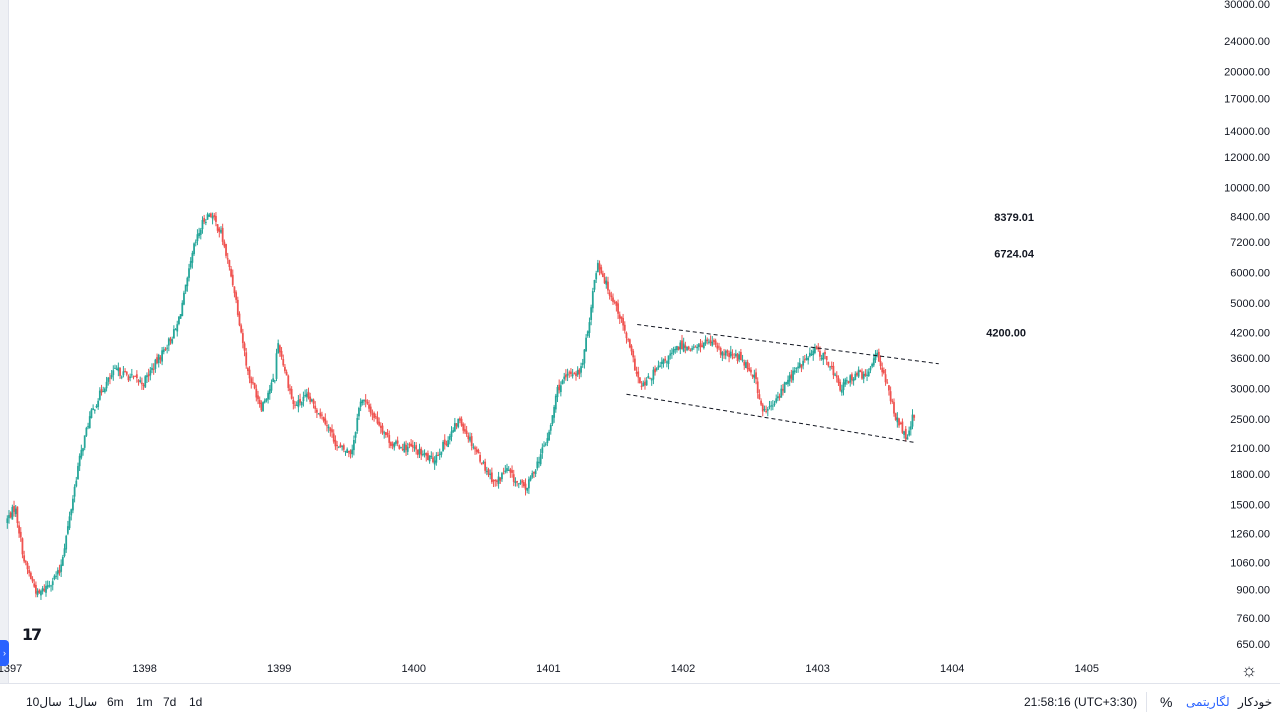 Image resolution: width=1280 pixels, height=720 pixels. What do you see at coordinates (1166, 702) in the screenshot?
I see `percent-scale-button: %` at bounding box center [1166, 702].